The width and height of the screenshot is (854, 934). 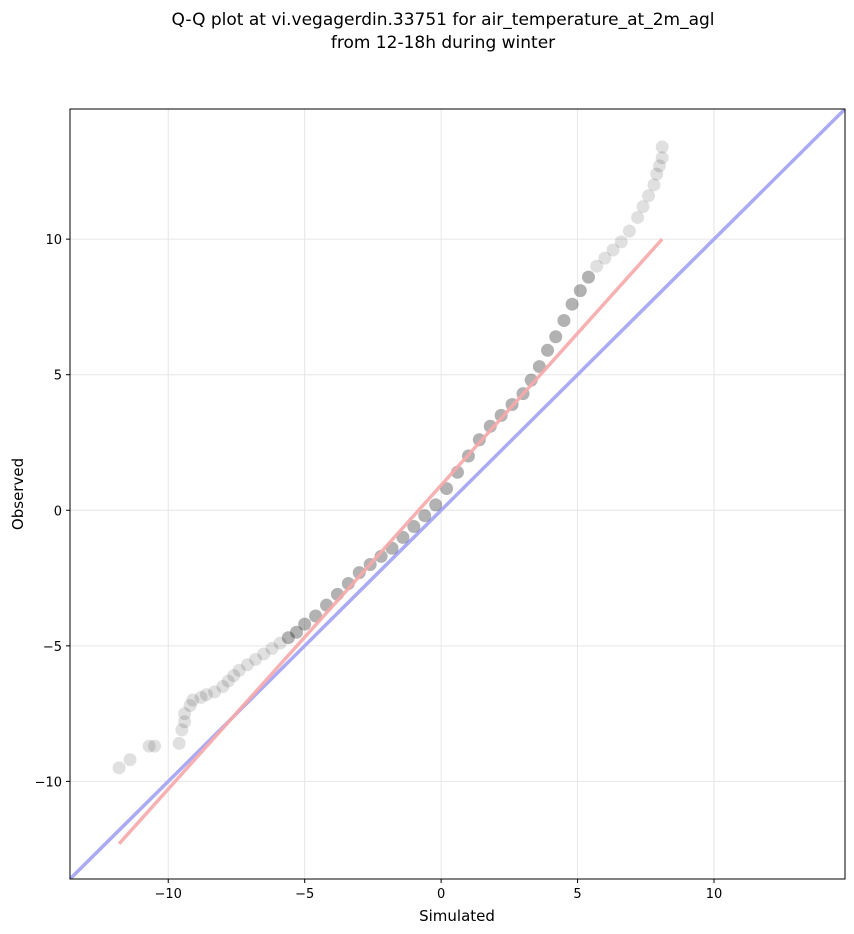 I want to click on y-tick-label: 10, so click(x=53, y=240).